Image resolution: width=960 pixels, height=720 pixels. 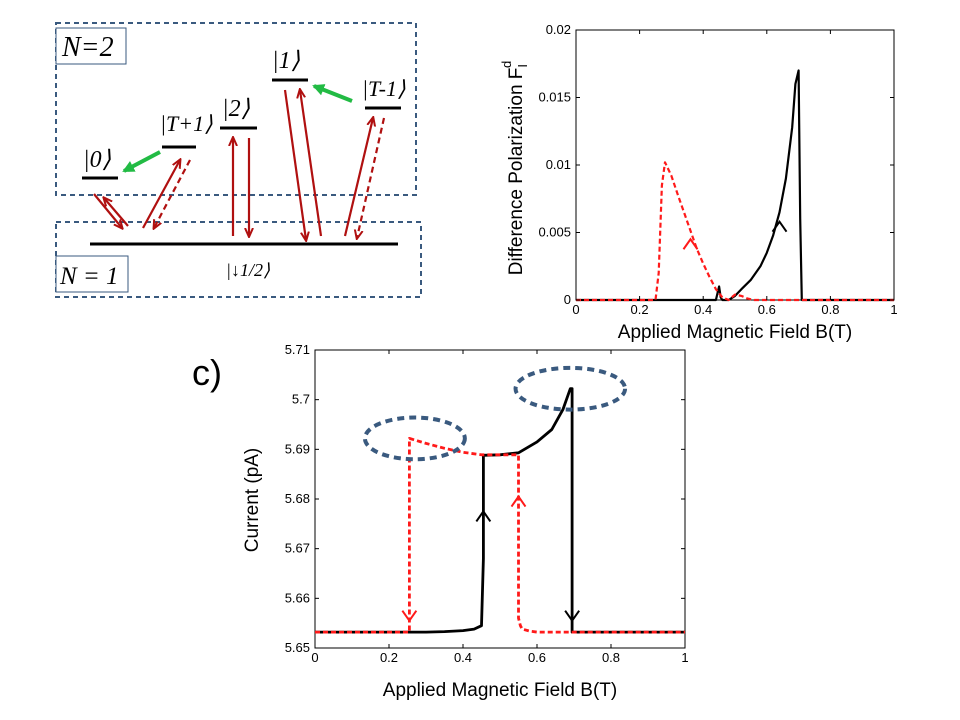 What do you see at coordinates (554, 232) in the screenshot?
I see `polarization-y-tick-label: 0.005` at bounding box center [554, 232].